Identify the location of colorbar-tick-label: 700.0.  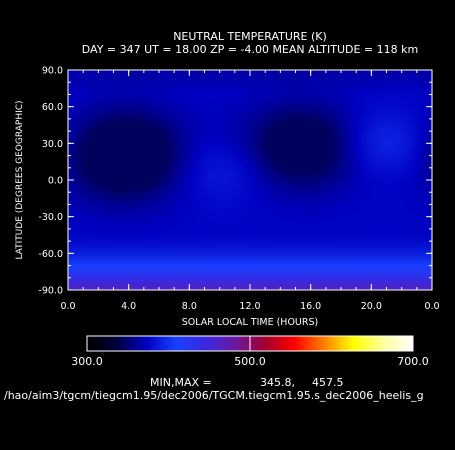
(413, 361).